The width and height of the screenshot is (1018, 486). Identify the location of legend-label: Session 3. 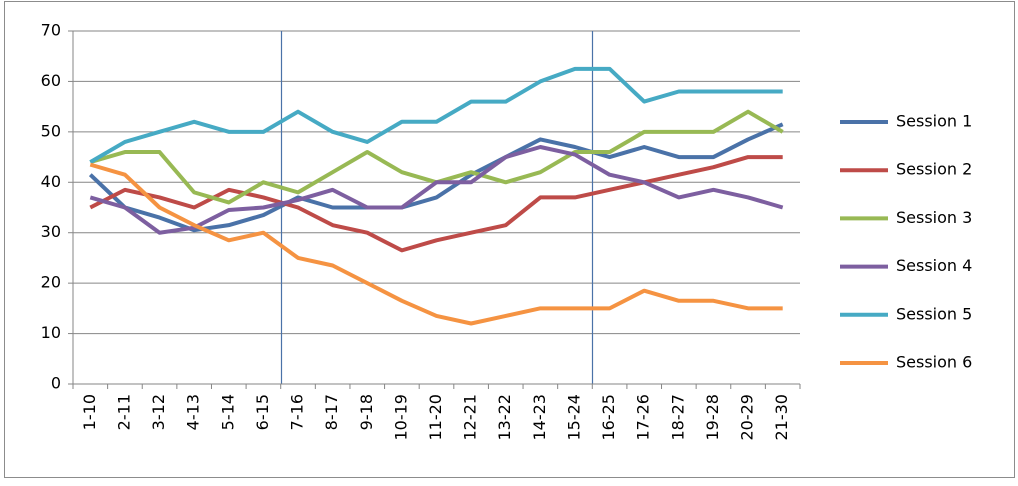
(934, 217).